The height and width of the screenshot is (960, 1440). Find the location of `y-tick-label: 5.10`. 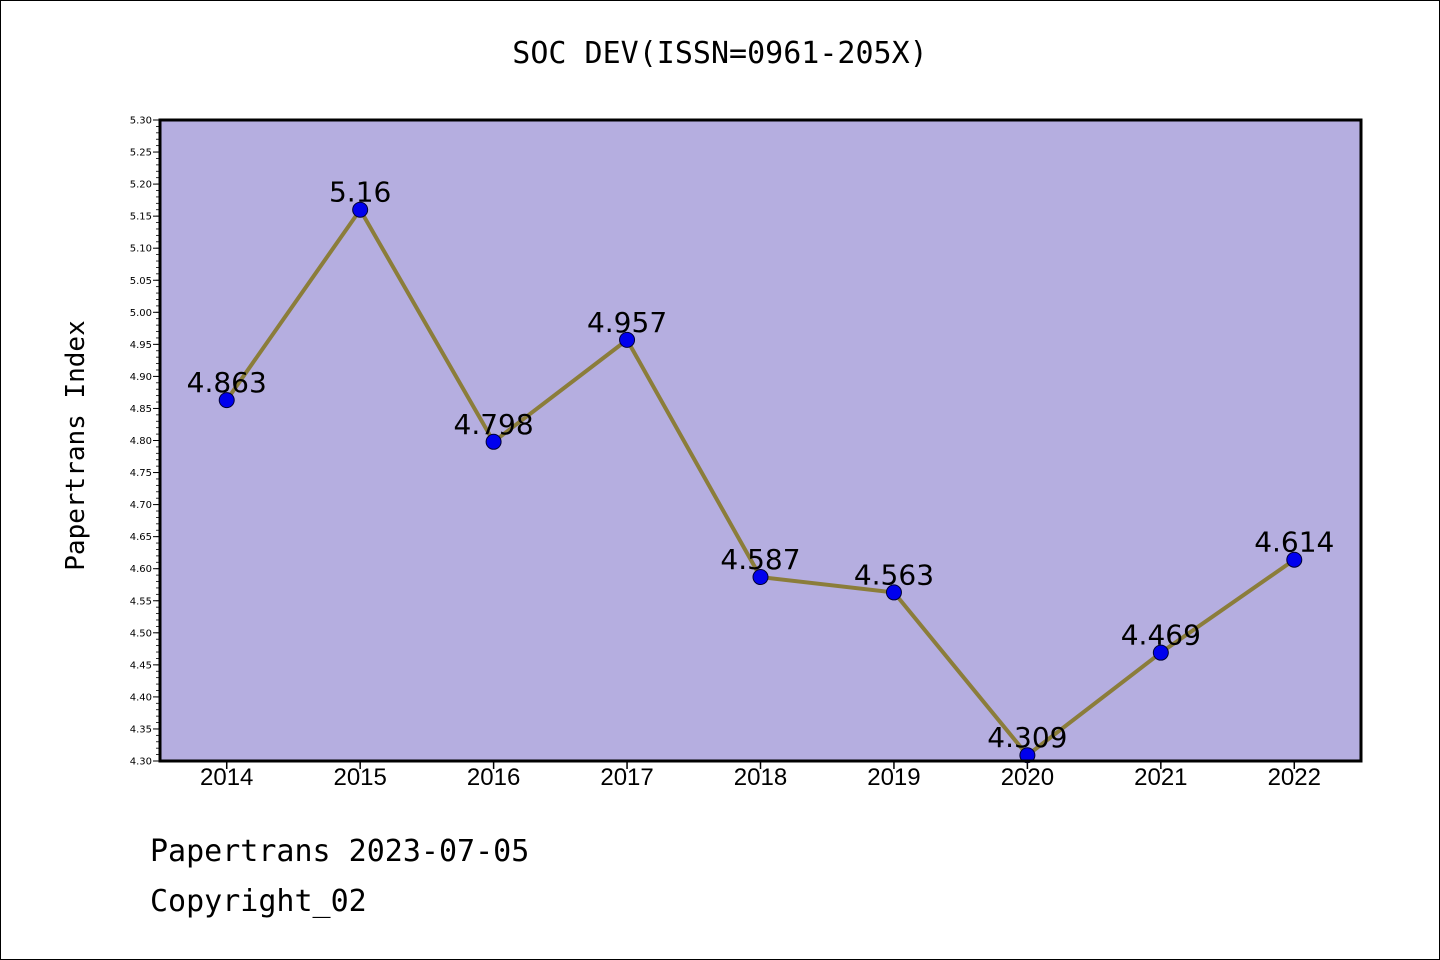

y-tick-label: 5.10 is located at coordinates (141, 249).